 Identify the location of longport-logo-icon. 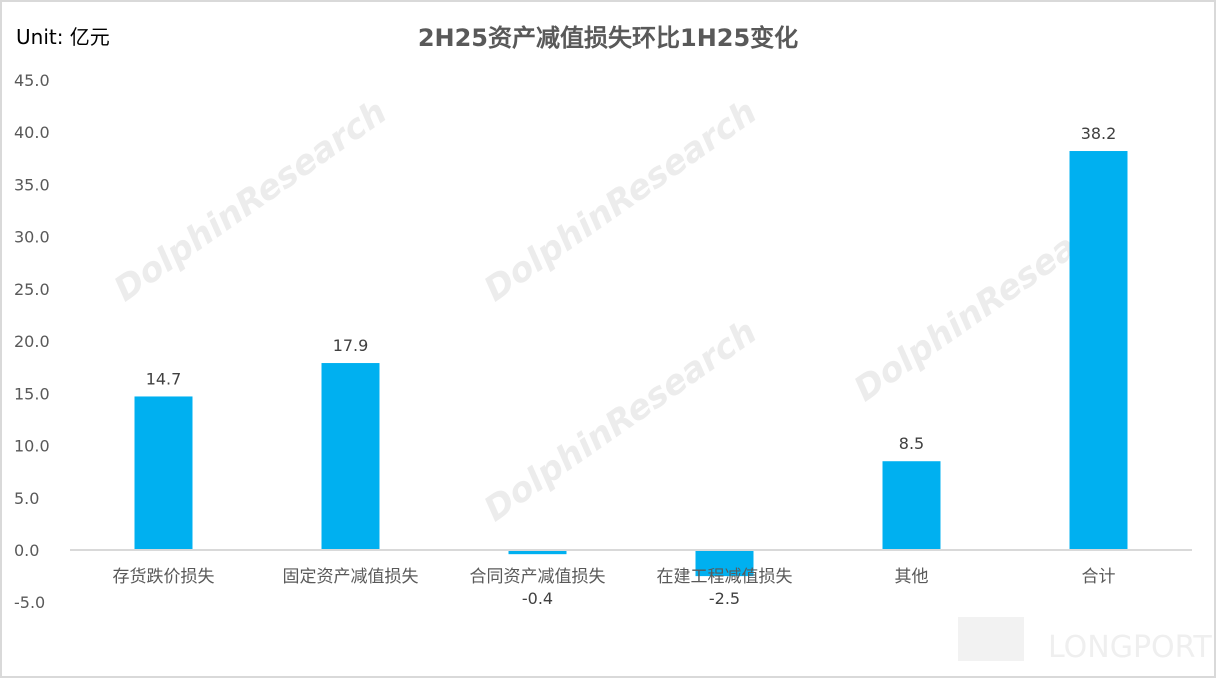
(991, 639).